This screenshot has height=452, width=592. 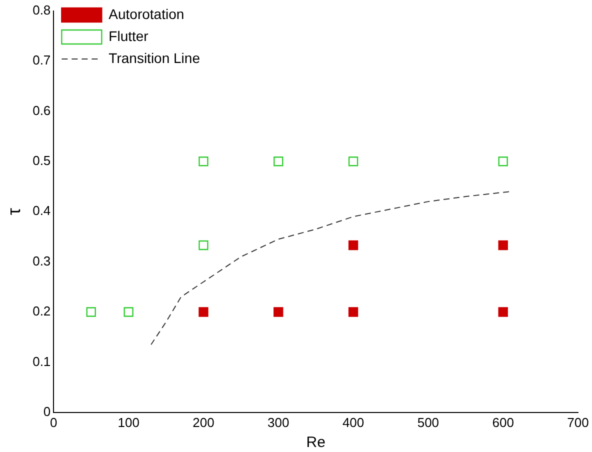 I want to click on y-tick-label: 0.3, so click(x=41, y=260).